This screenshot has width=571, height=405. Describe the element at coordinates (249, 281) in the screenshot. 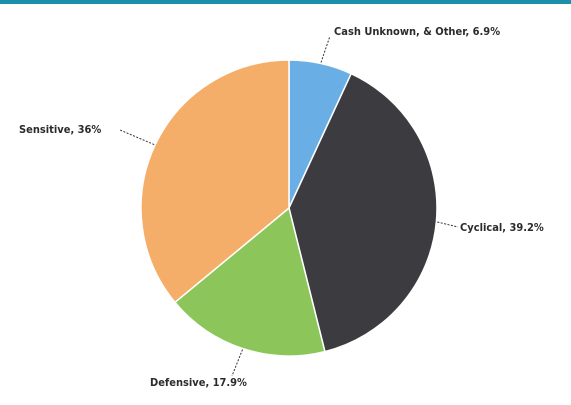

I see `pie-slice-defensive` at that location.